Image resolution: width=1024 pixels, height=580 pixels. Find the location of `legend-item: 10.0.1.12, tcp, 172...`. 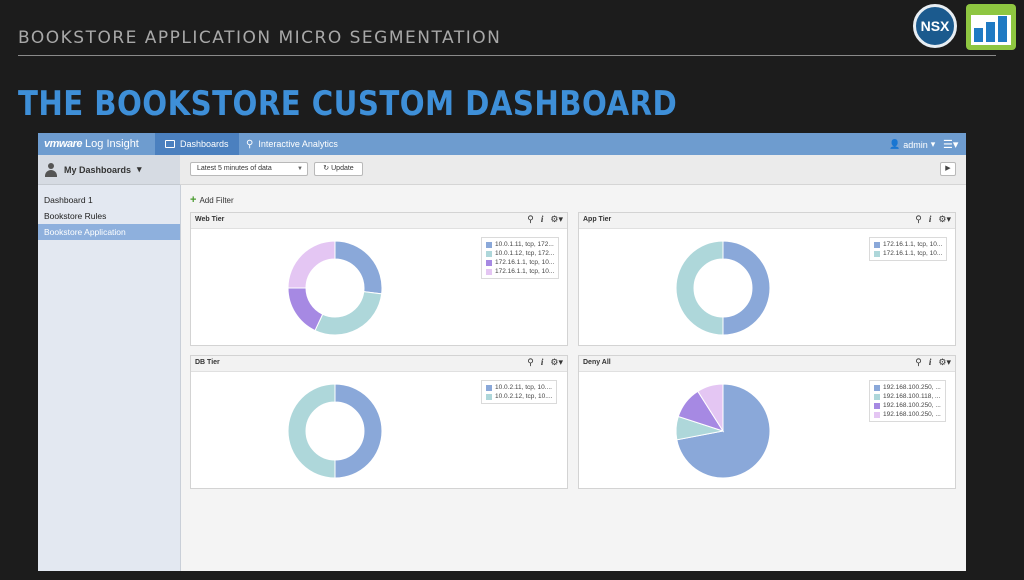

legend-item: 10.0.1.12, tcp, 172... is located at coordinates (520, 253).